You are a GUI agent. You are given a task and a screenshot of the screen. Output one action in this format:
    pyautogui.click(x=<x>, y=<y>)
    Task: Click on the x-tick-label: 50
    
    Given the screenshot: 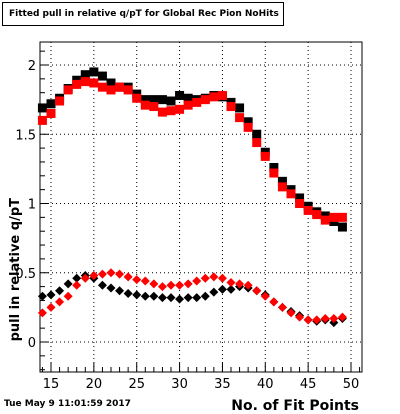 What is the action you would take?
    pyautogui.click(x=351, y=384)
    